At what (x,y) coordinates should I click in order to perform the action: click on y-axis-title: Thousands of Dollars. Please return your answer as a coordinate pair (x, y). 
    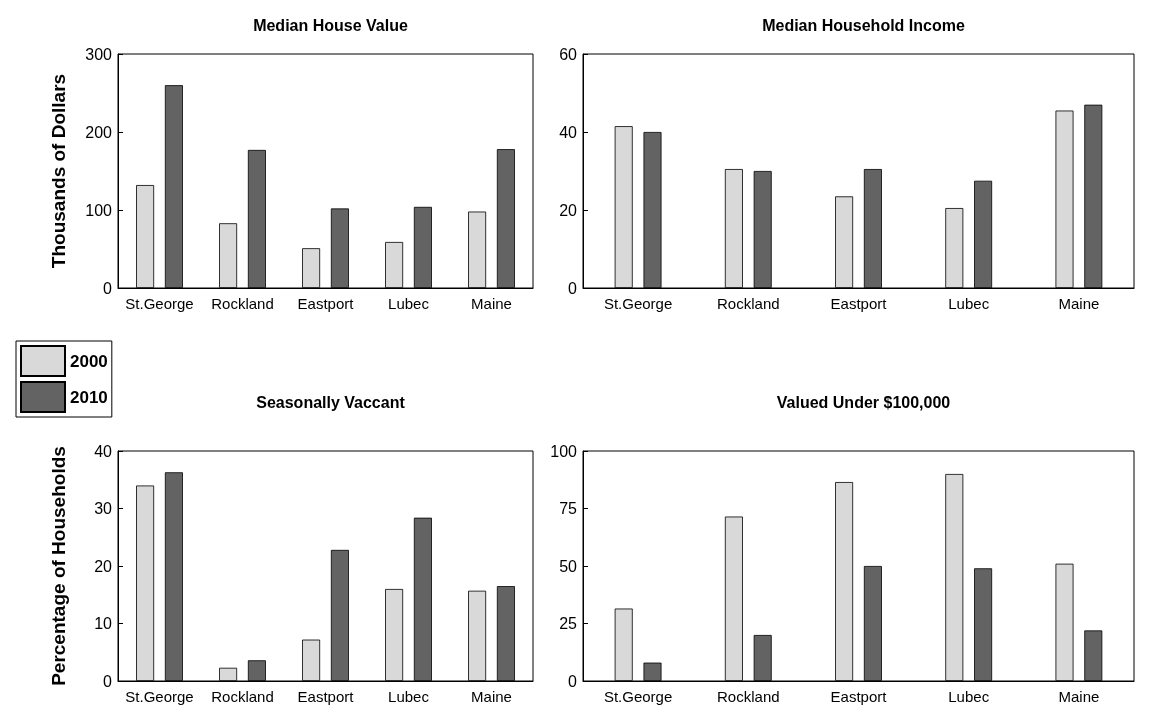
    Looking at the image, I should click on (58, 171).